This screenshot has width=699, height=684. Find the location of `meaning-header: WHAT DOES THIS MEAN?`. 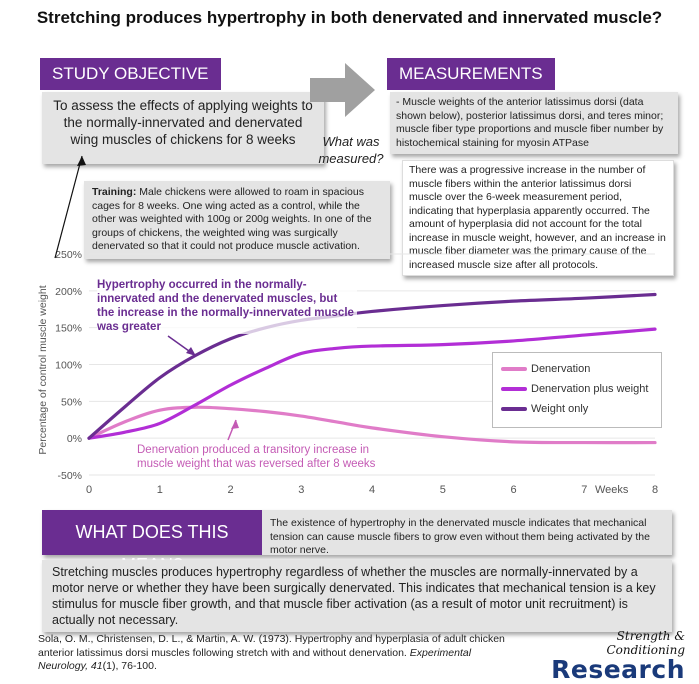

meaning-header: WHAT DOES THIS MEAN? is located at coordinates (152, 542).